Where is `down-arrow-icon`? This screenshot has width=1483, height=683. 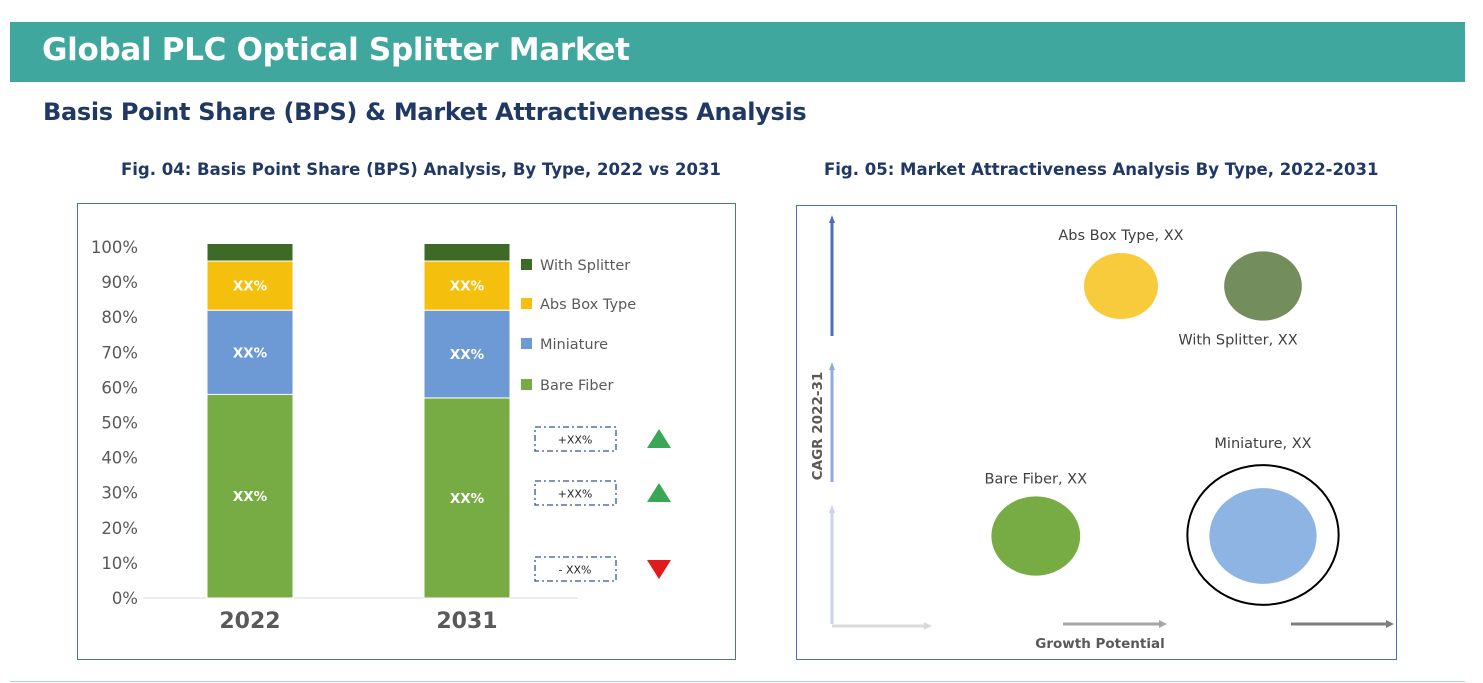 down-arrow-icon is located at coordinates (659, 569).